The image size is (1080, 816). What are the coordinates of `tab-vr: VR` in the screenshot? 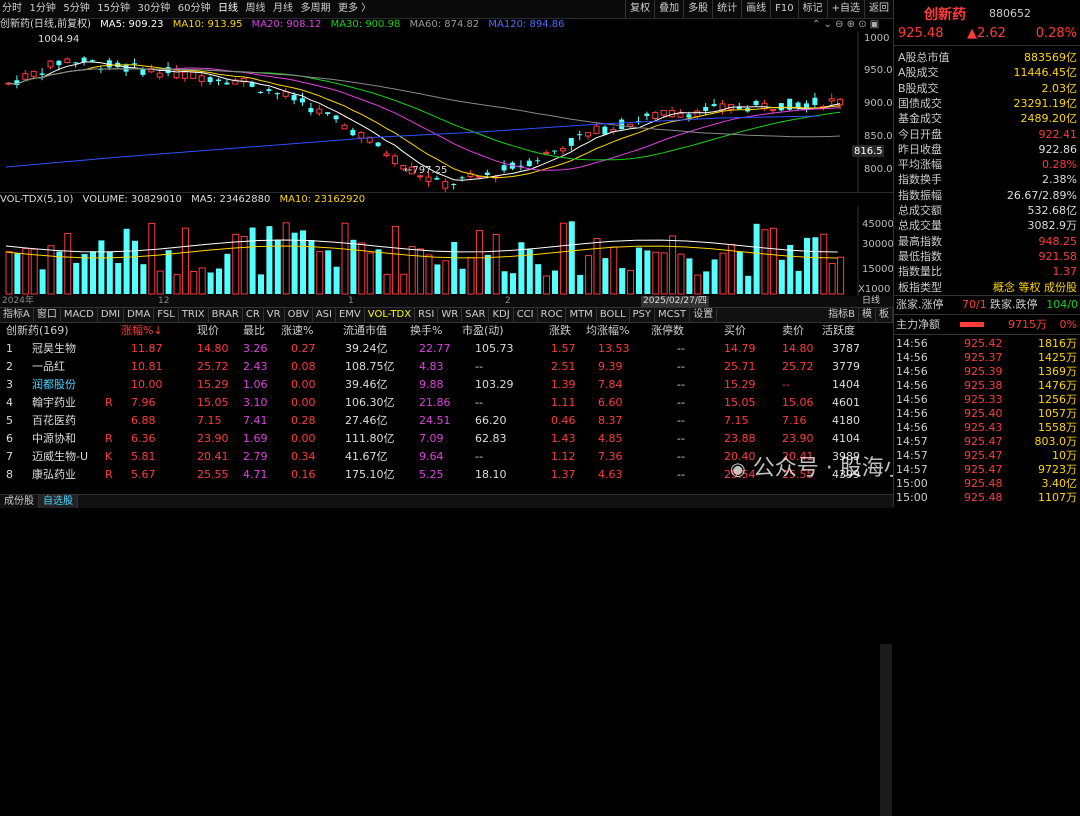 It's located at (274, 315).